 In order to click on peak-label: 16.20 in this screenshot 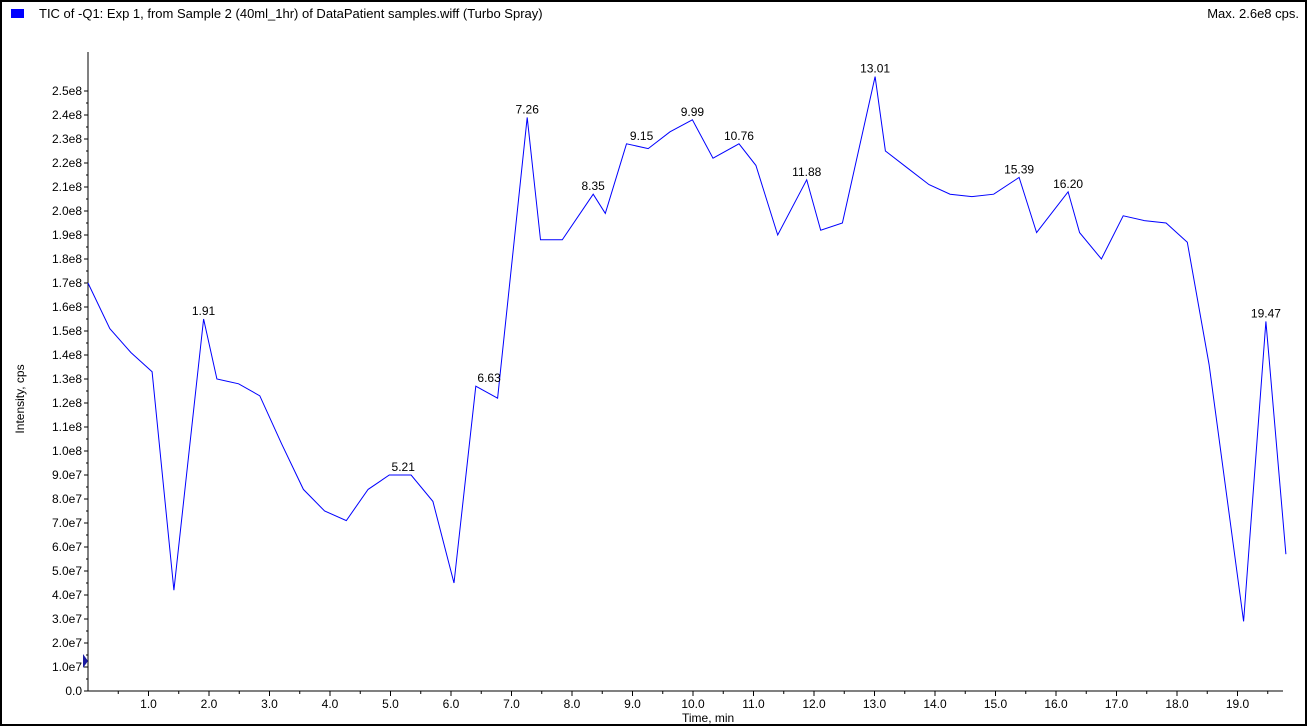, I will do `click(1068, 184)`.